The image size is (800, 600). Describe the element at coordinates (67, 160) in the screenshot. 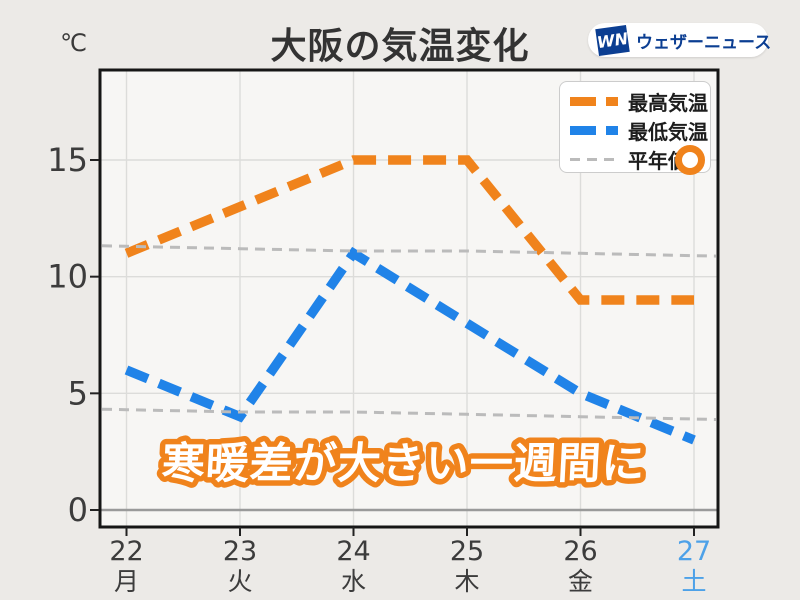

I see `y-tick-label: 15` at that location.